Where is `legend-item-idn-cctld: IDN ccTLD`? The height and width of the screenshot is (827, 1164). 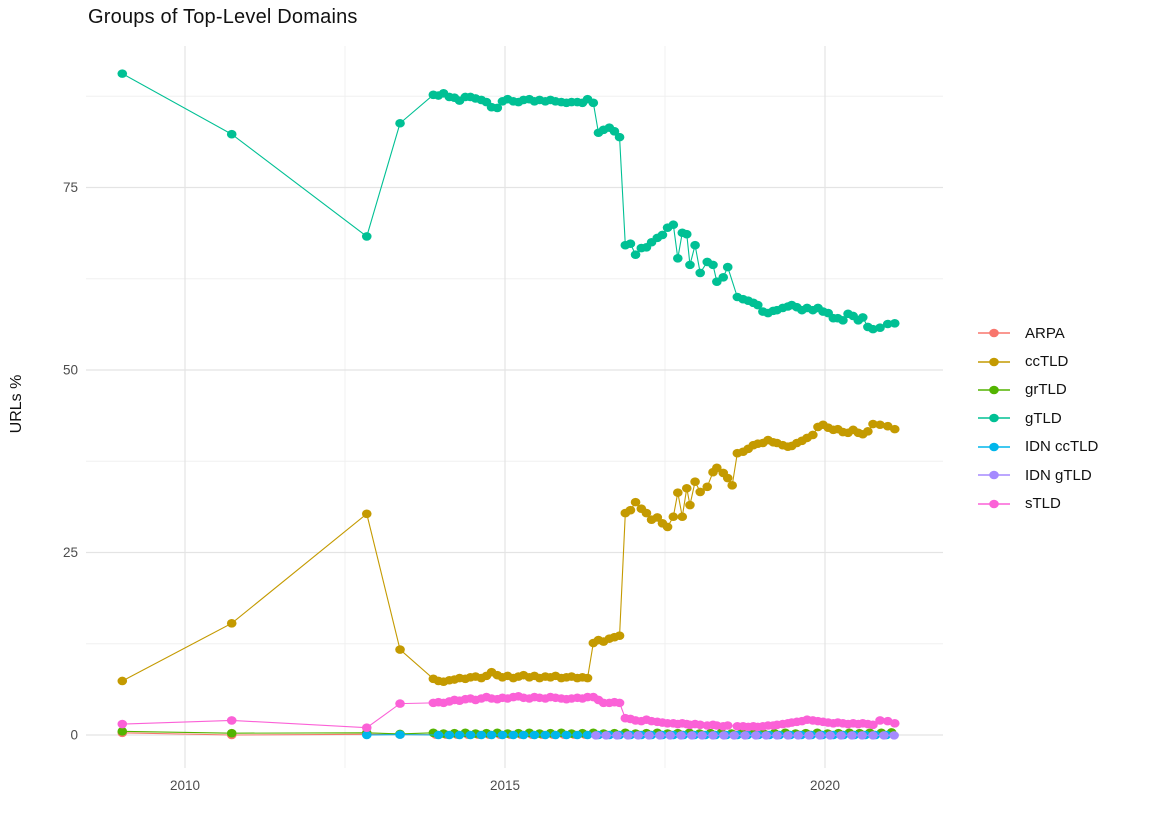
legend-item-idn-cctld: IDN ccTLD is located at coordinates (1037, 447).